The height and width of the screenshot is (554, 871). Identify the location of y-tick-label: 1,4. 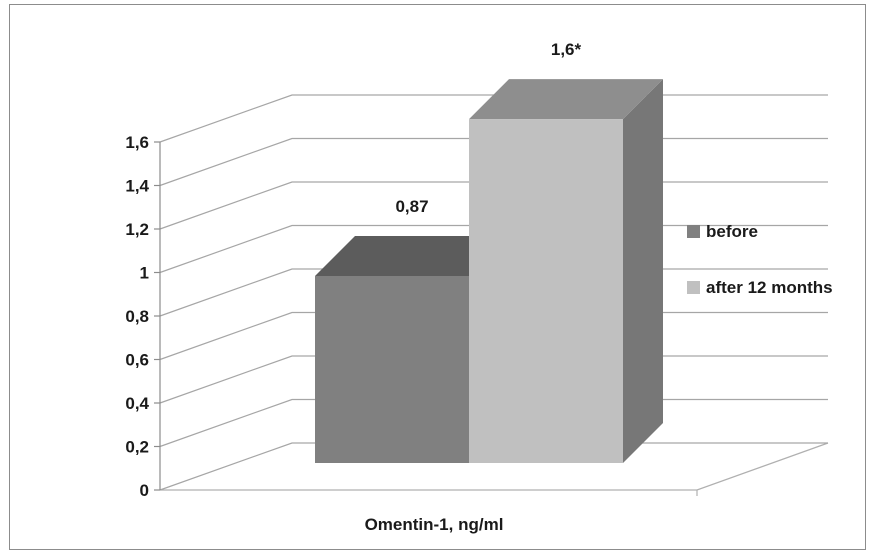
(137, 186).